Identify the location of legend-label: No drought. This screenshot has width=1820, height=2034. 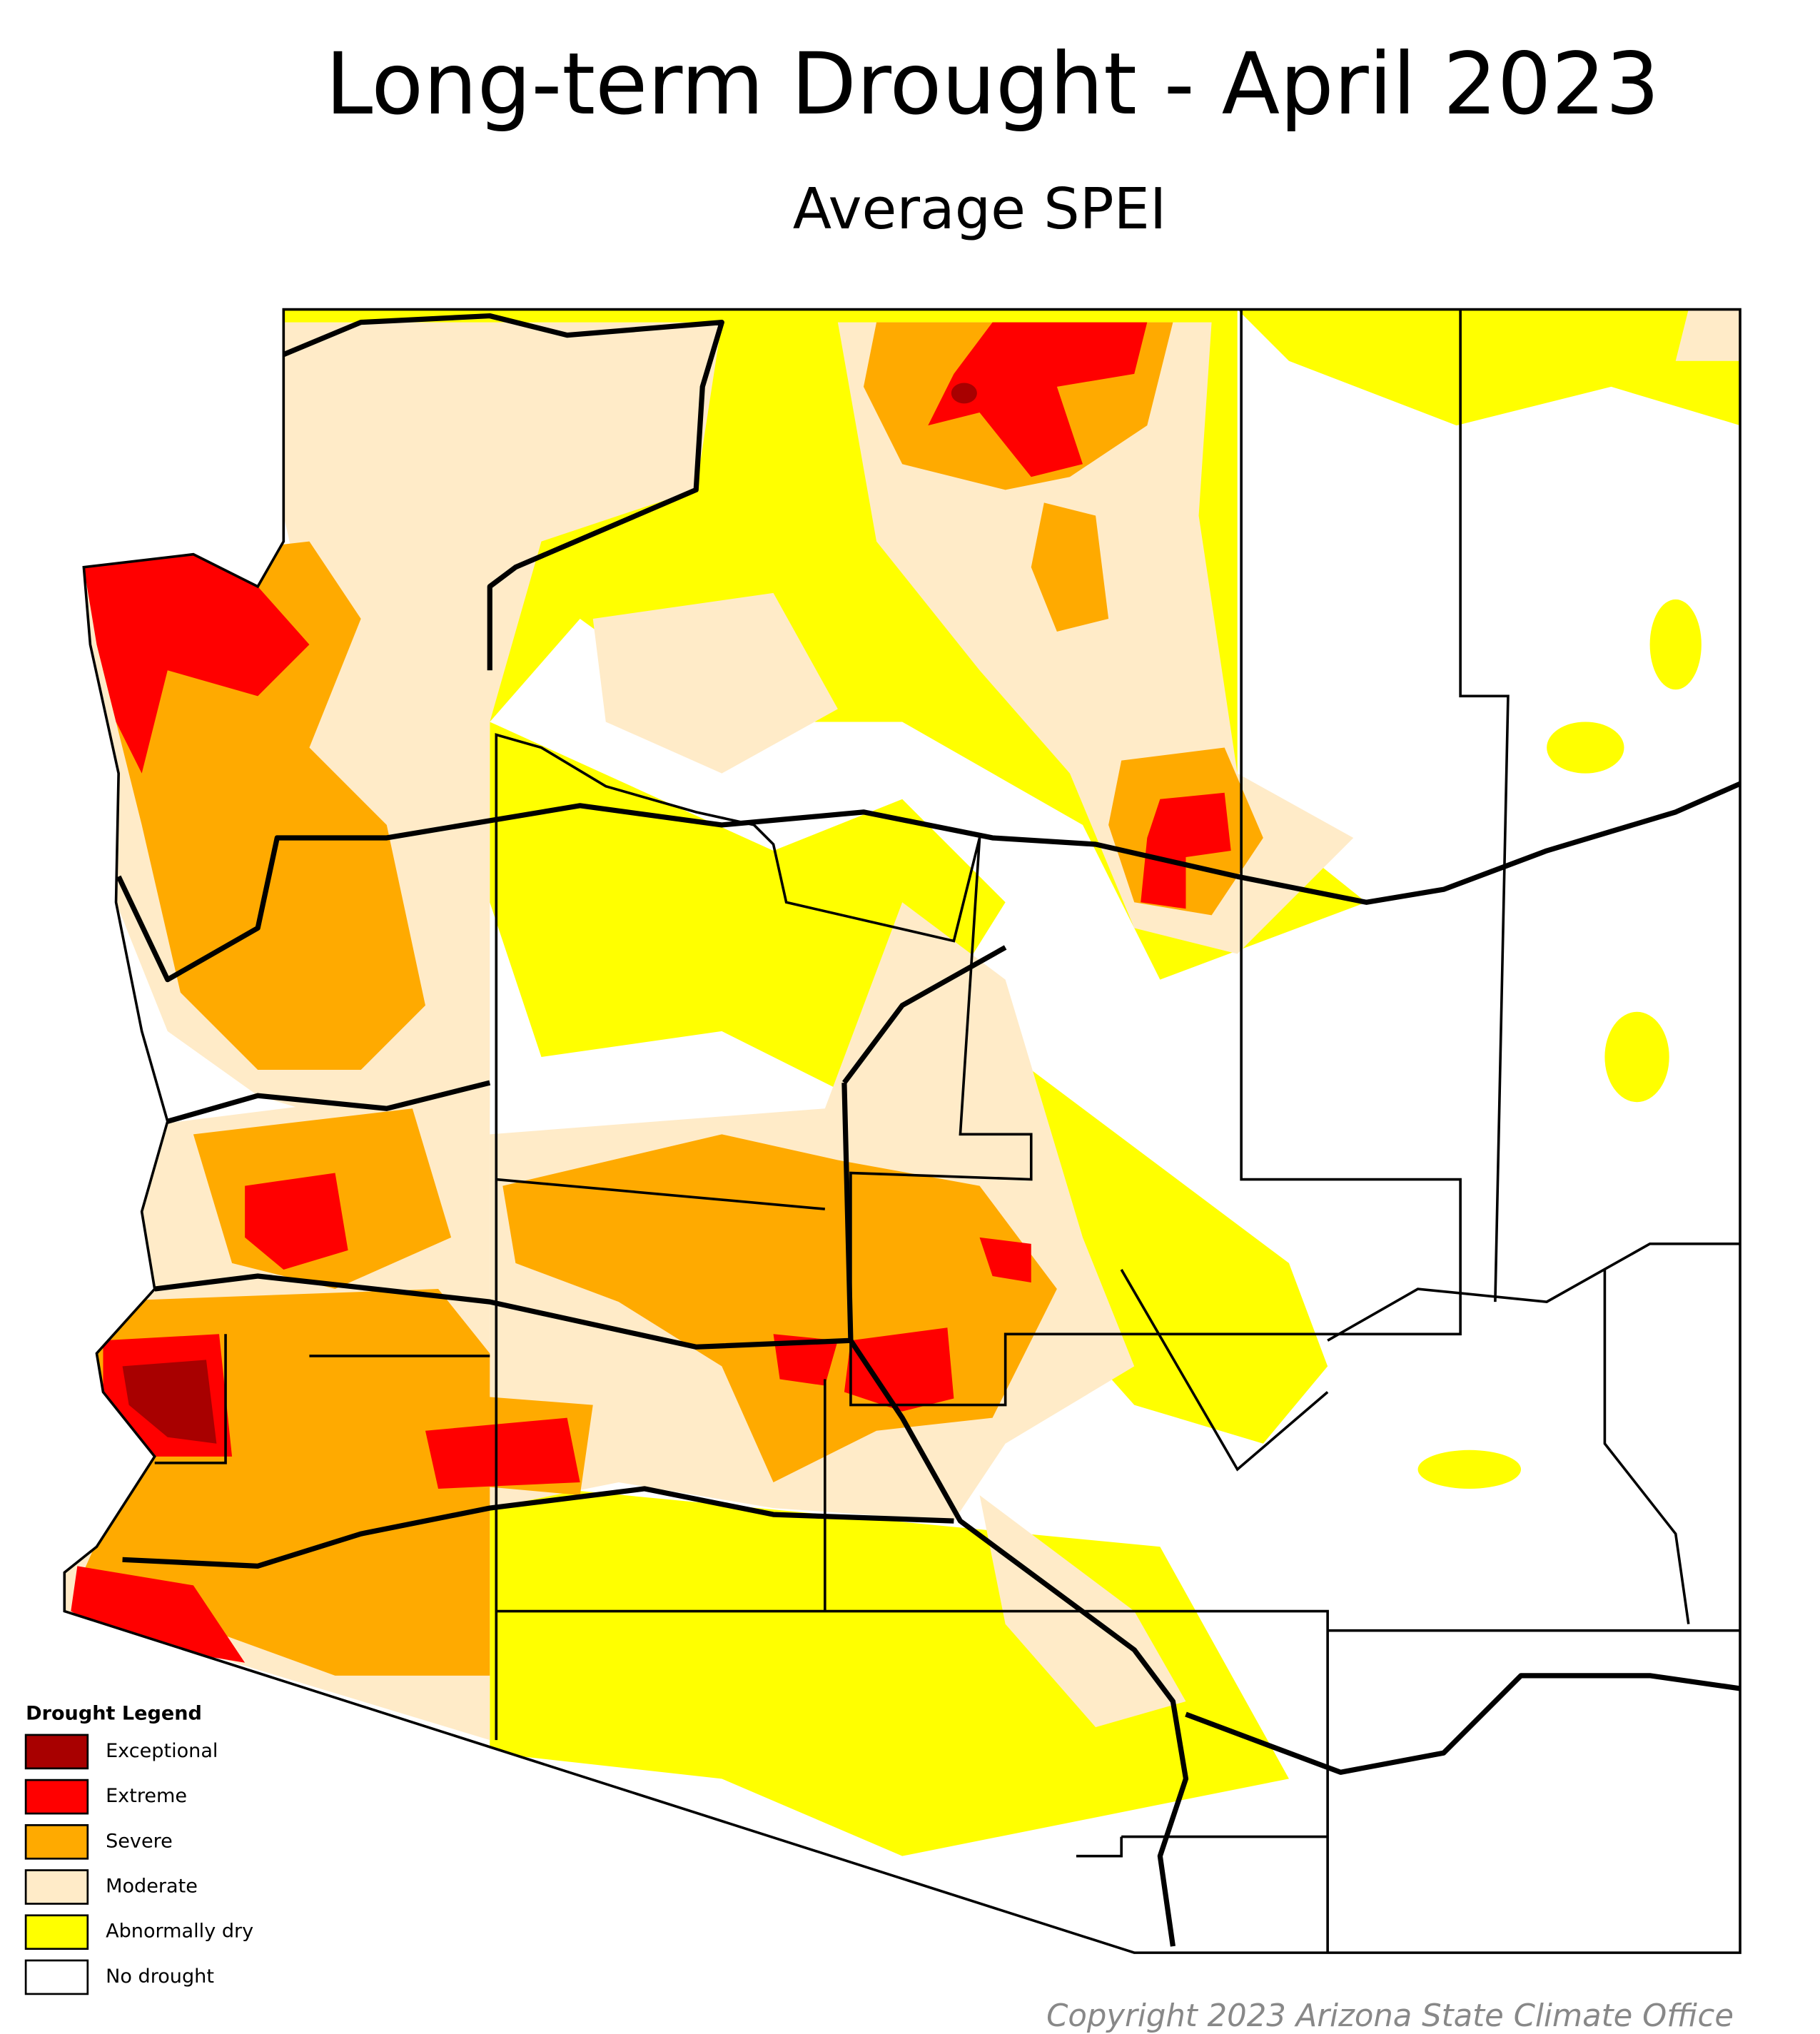
(160, 1977).